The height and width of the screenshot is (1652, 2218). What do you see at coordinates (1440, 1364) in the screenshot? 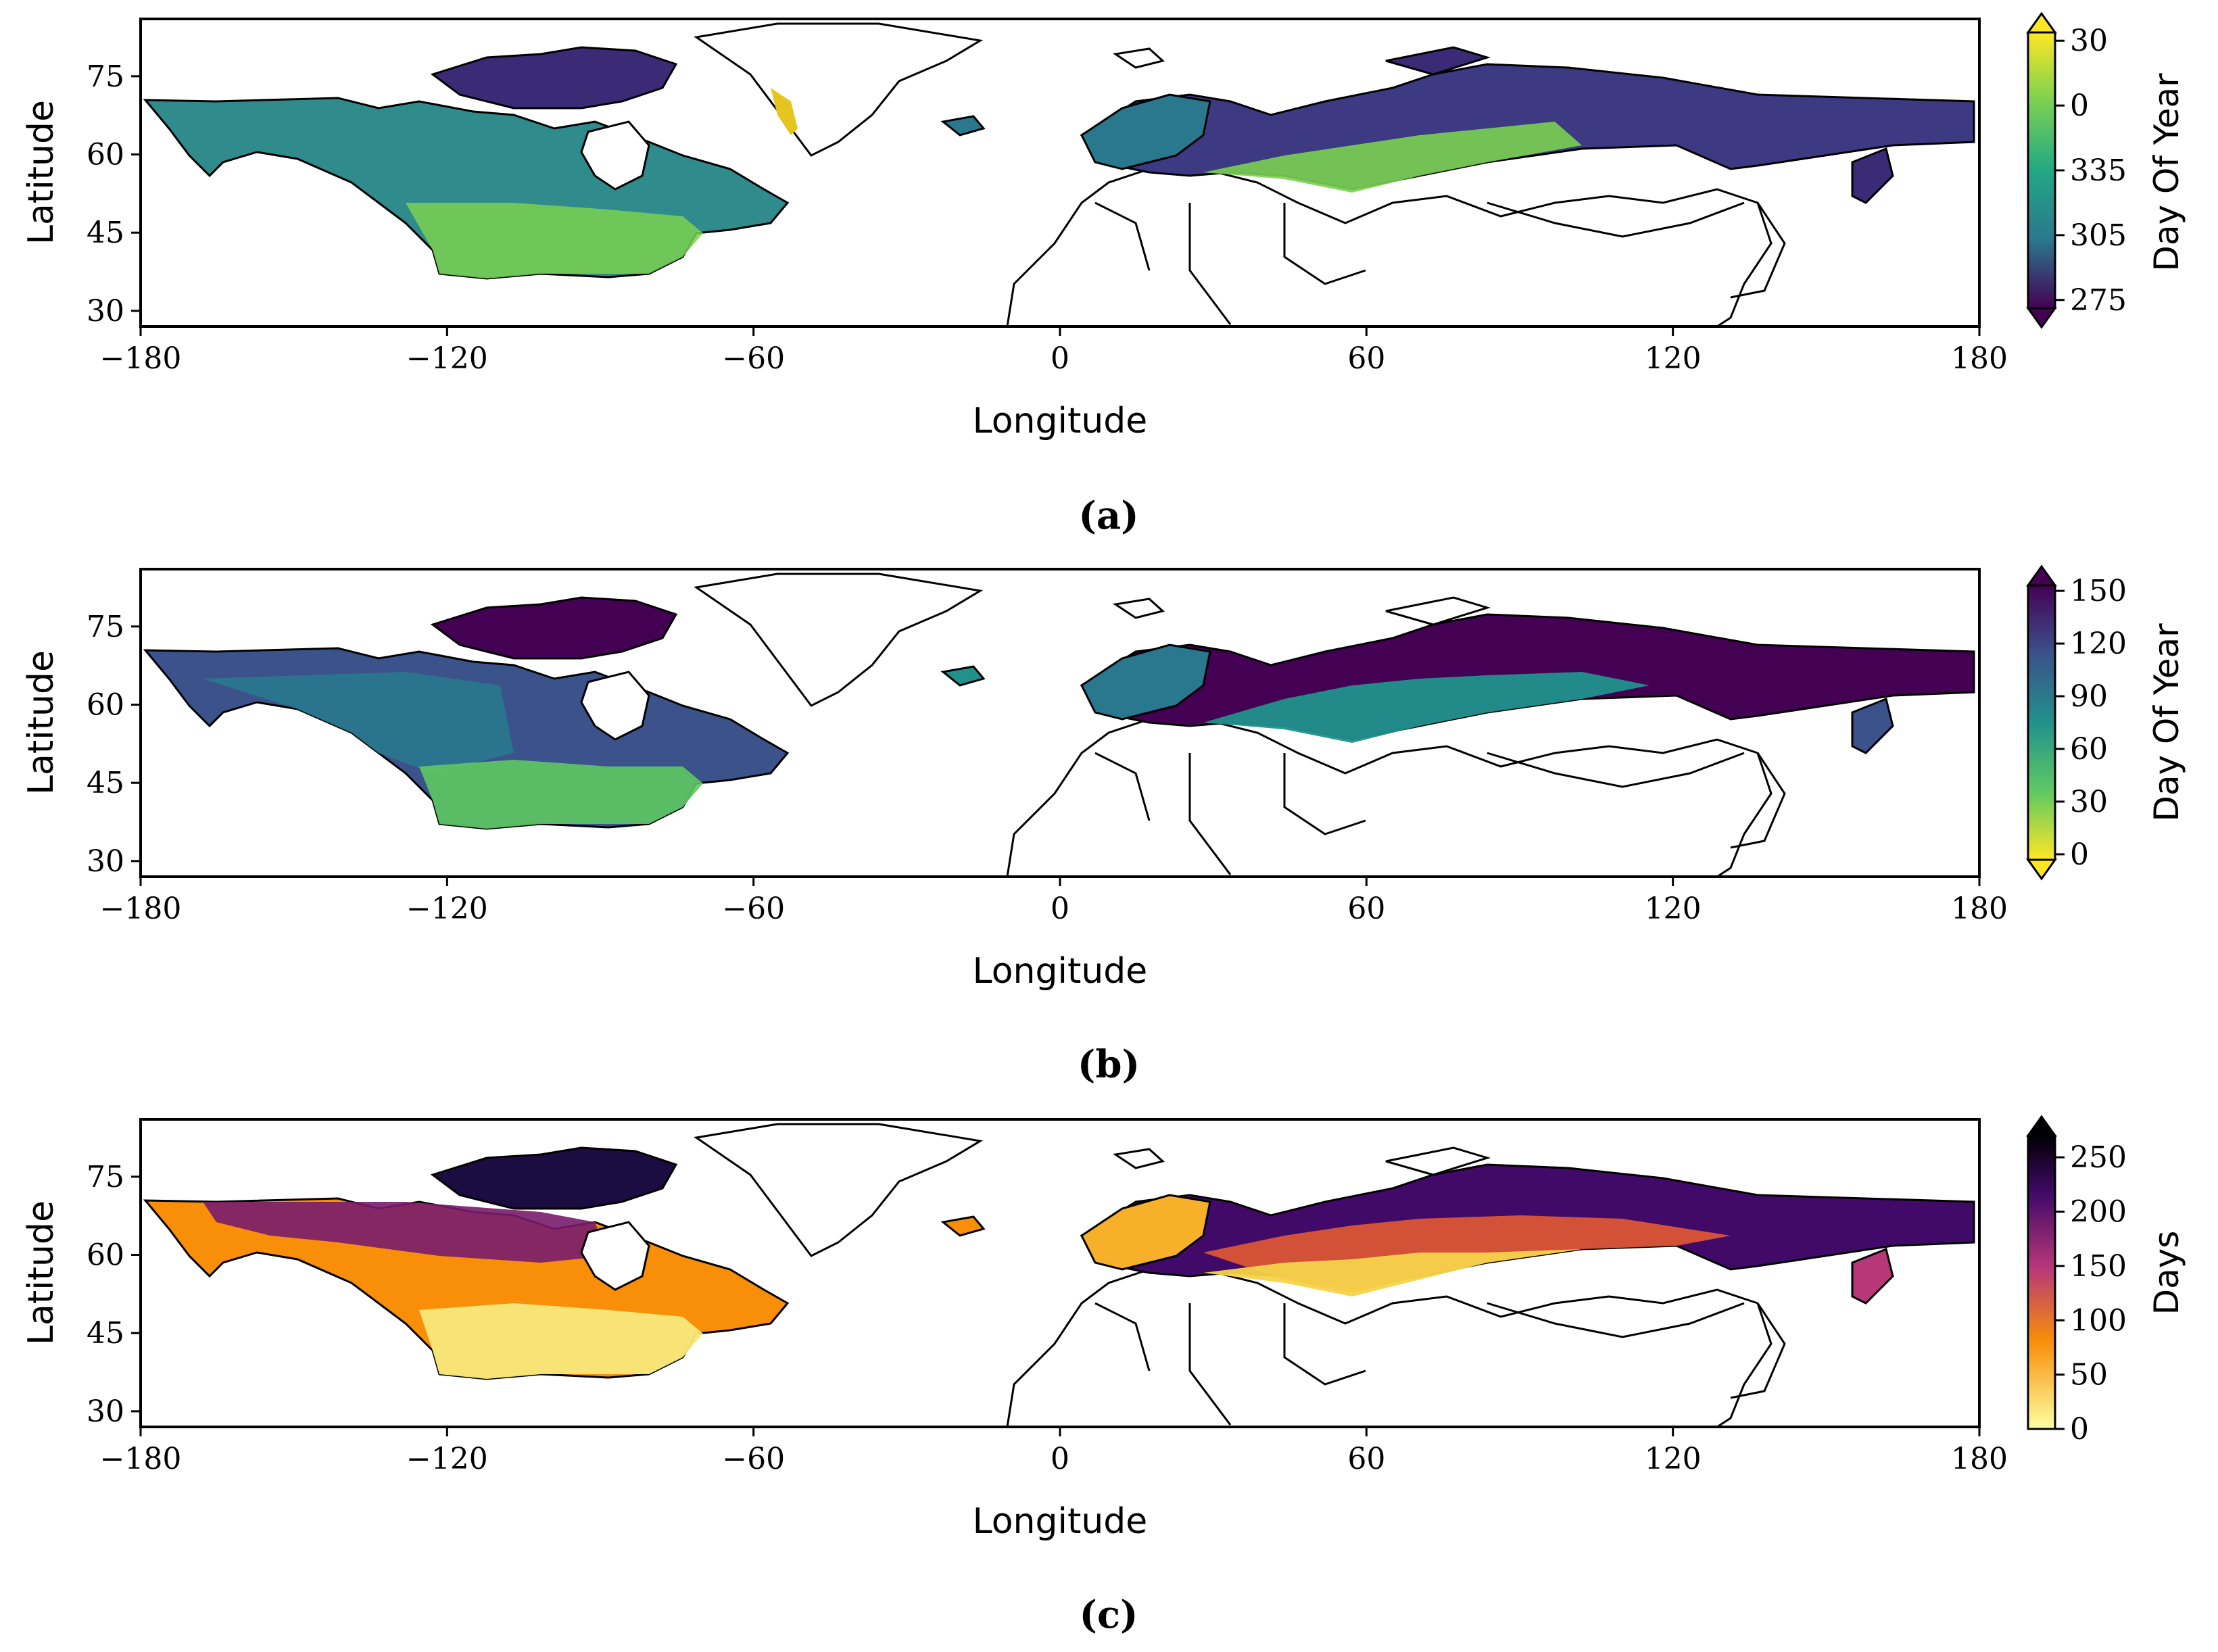
I see `east-asia-outline-c` at bounding box center [1440, 1364].